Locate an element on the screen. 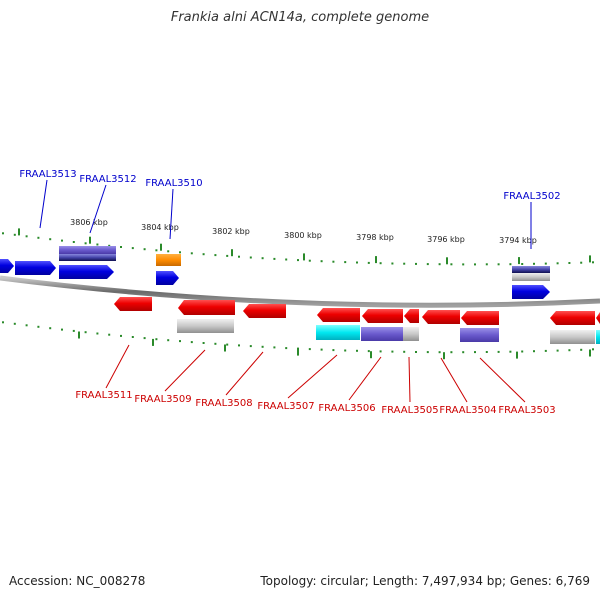  gene-label-fraal3509: FRAAL3509 is located at coordinates (162, 399).